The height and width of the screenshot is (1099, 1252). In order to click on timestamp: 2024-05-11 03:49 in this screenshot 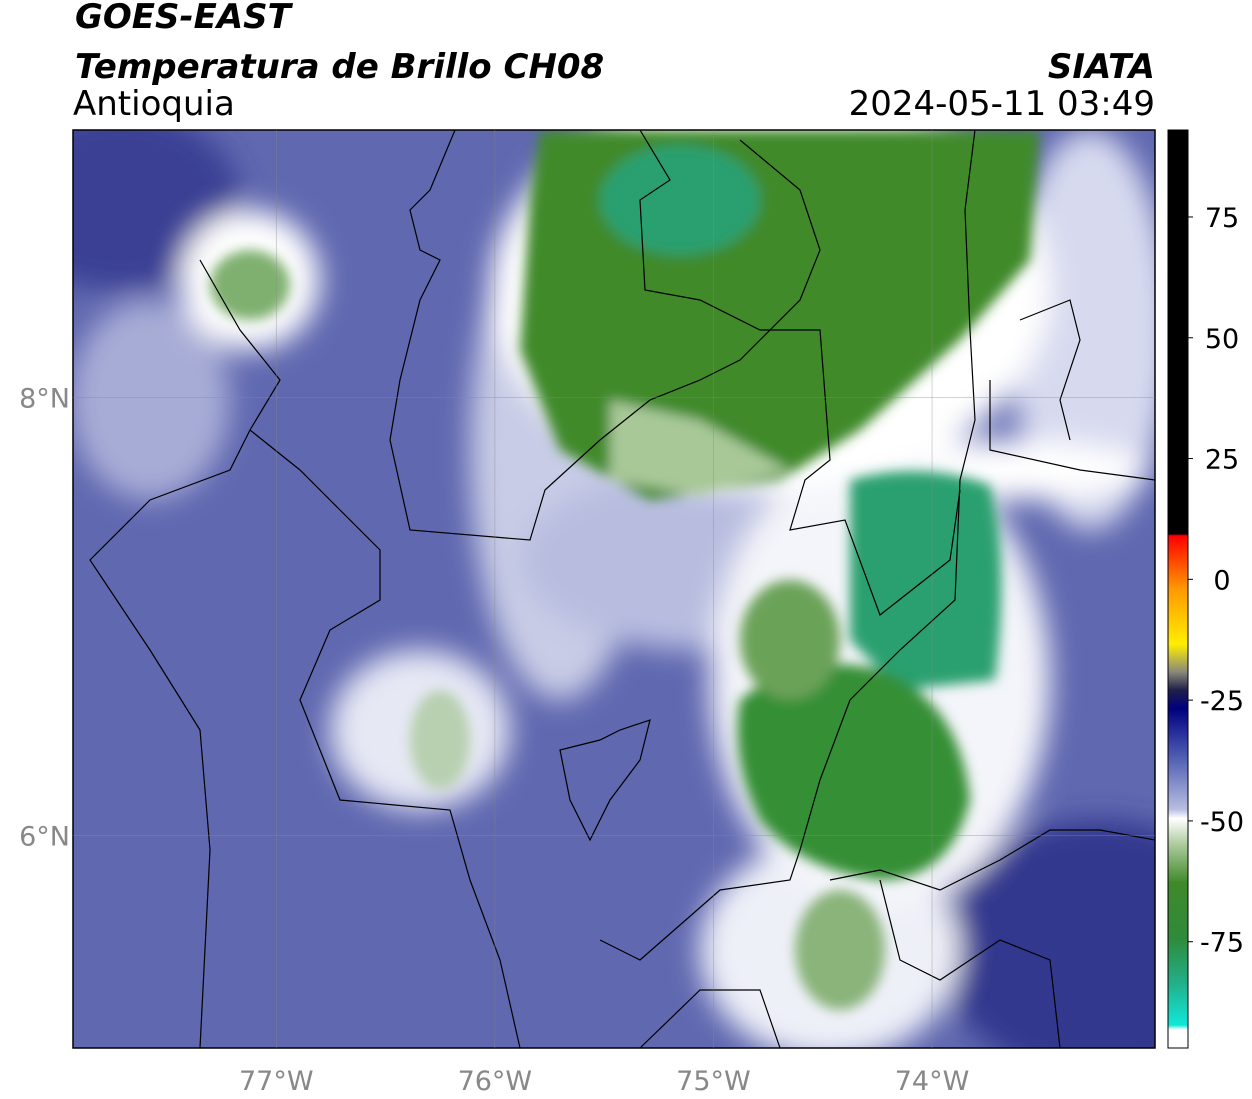, I will do `click(1002, 104)`.